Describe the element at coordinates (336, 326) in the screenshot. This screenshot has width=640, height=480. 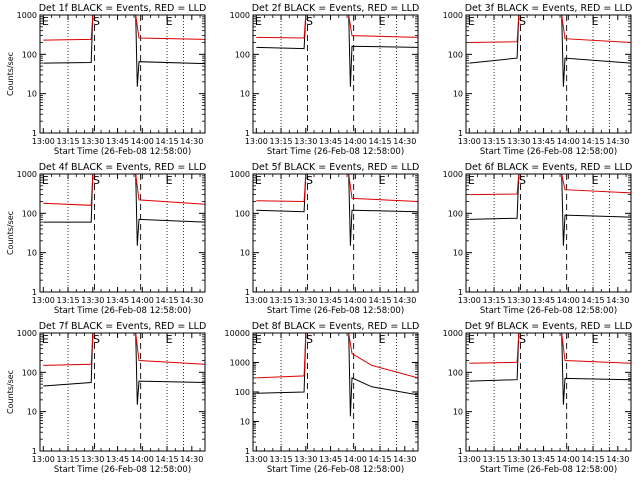
I see `panel-title: Det 8f BLACK = Events, RED = LLD` at that location.